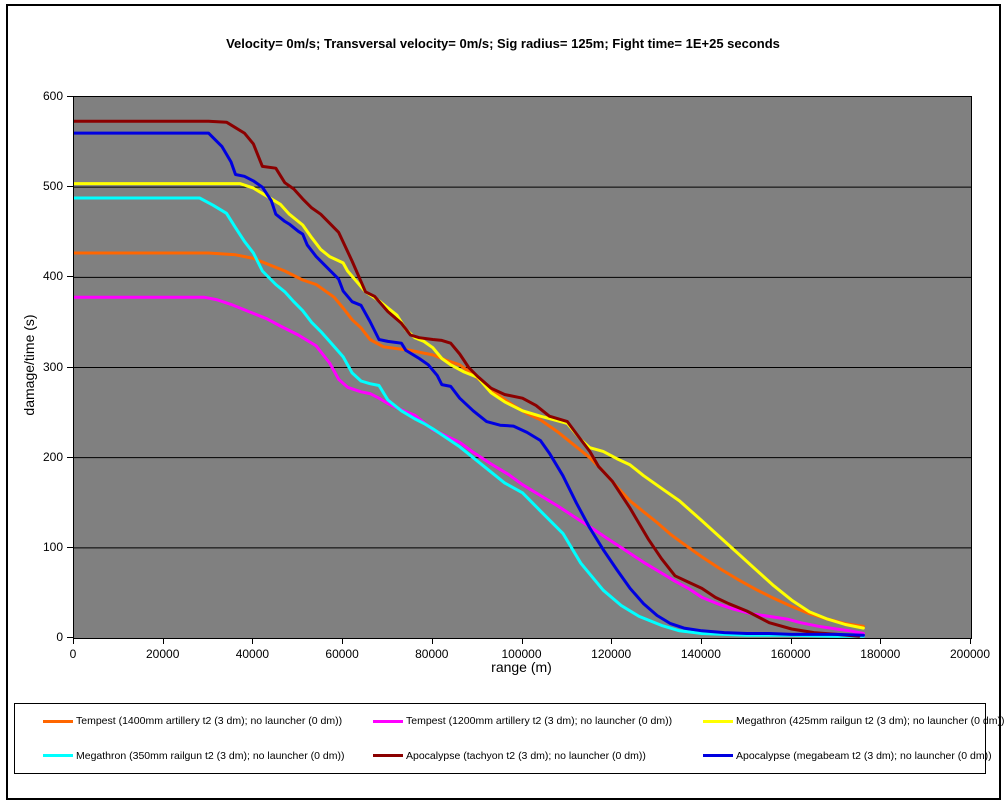 Image resolution: width=1006 pixels, height=804 pixels. I want to click on x-tick-label: 160000, so click(790, 654).